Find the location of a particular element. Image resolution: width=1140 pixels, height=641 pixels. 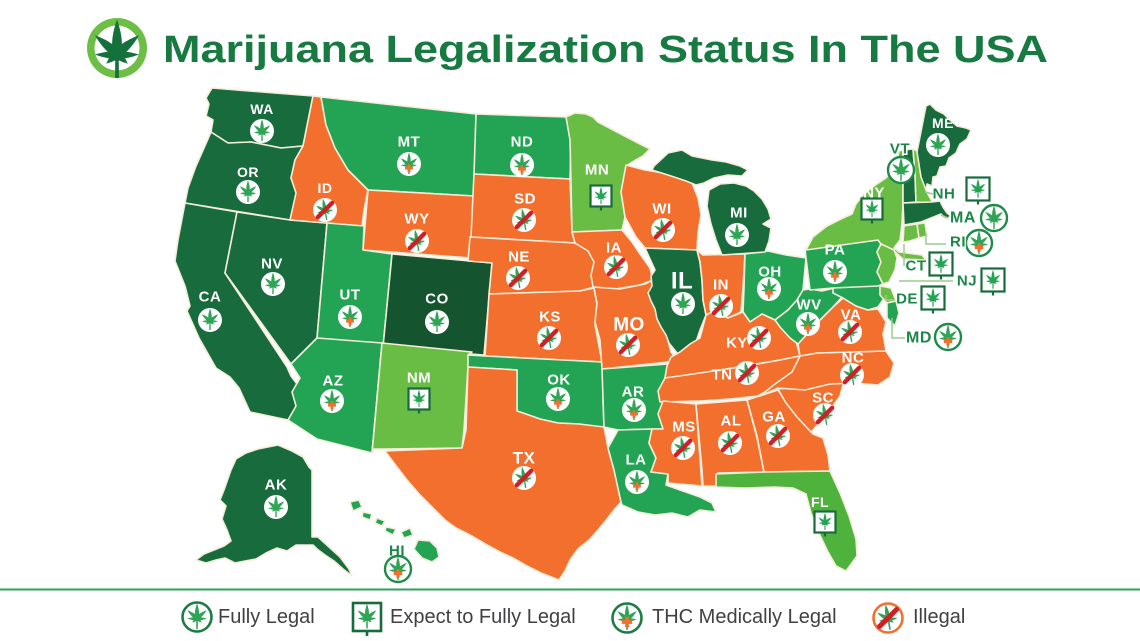

svg-text: MO is located at coordinates (629, 325).